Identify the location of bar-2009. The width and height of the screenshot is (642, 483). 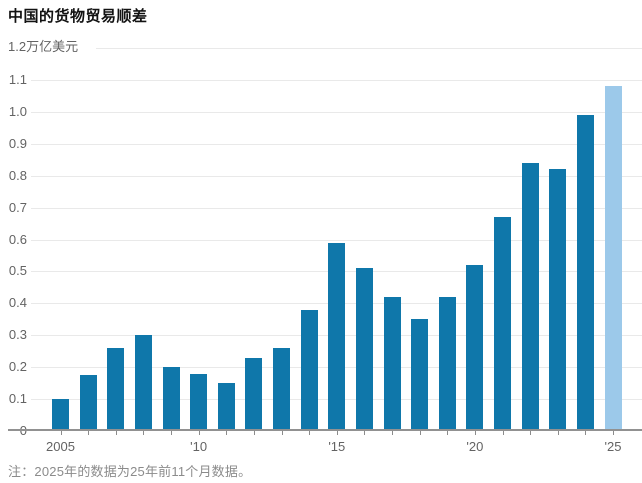
(171, 399).